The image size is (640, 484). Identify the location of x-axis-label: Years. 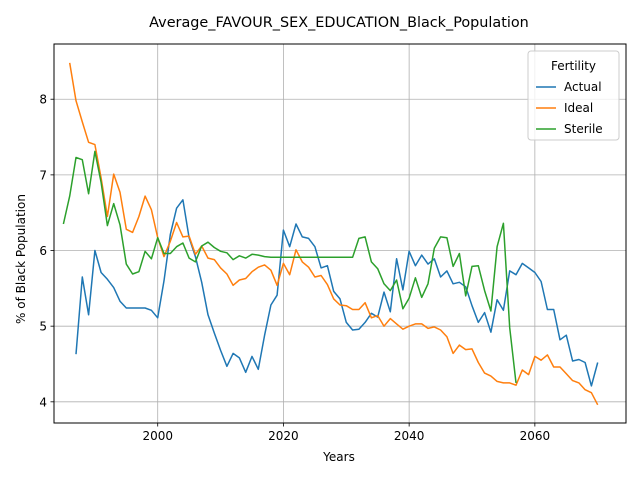
(338, 457).